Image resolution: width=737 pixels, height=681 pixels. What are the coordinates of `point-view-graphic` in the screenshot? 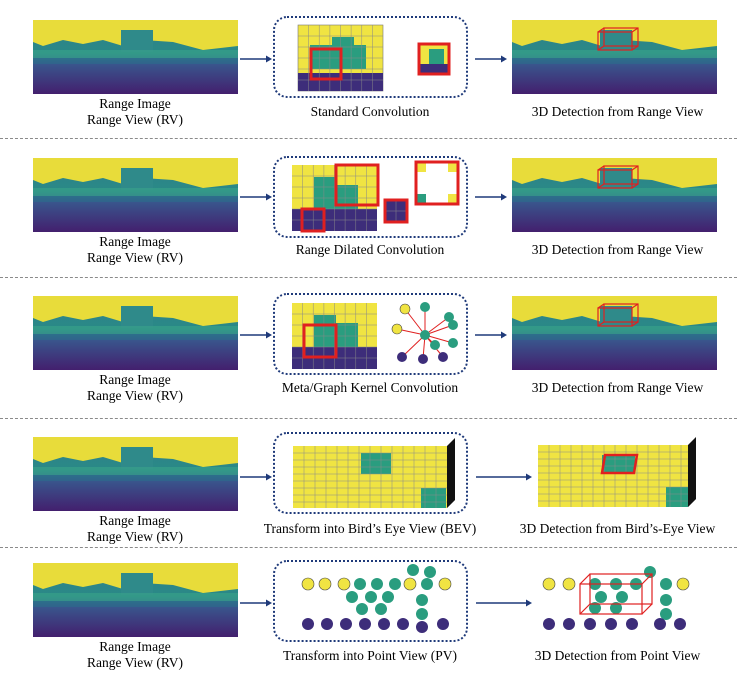 It's located at (376, 598).